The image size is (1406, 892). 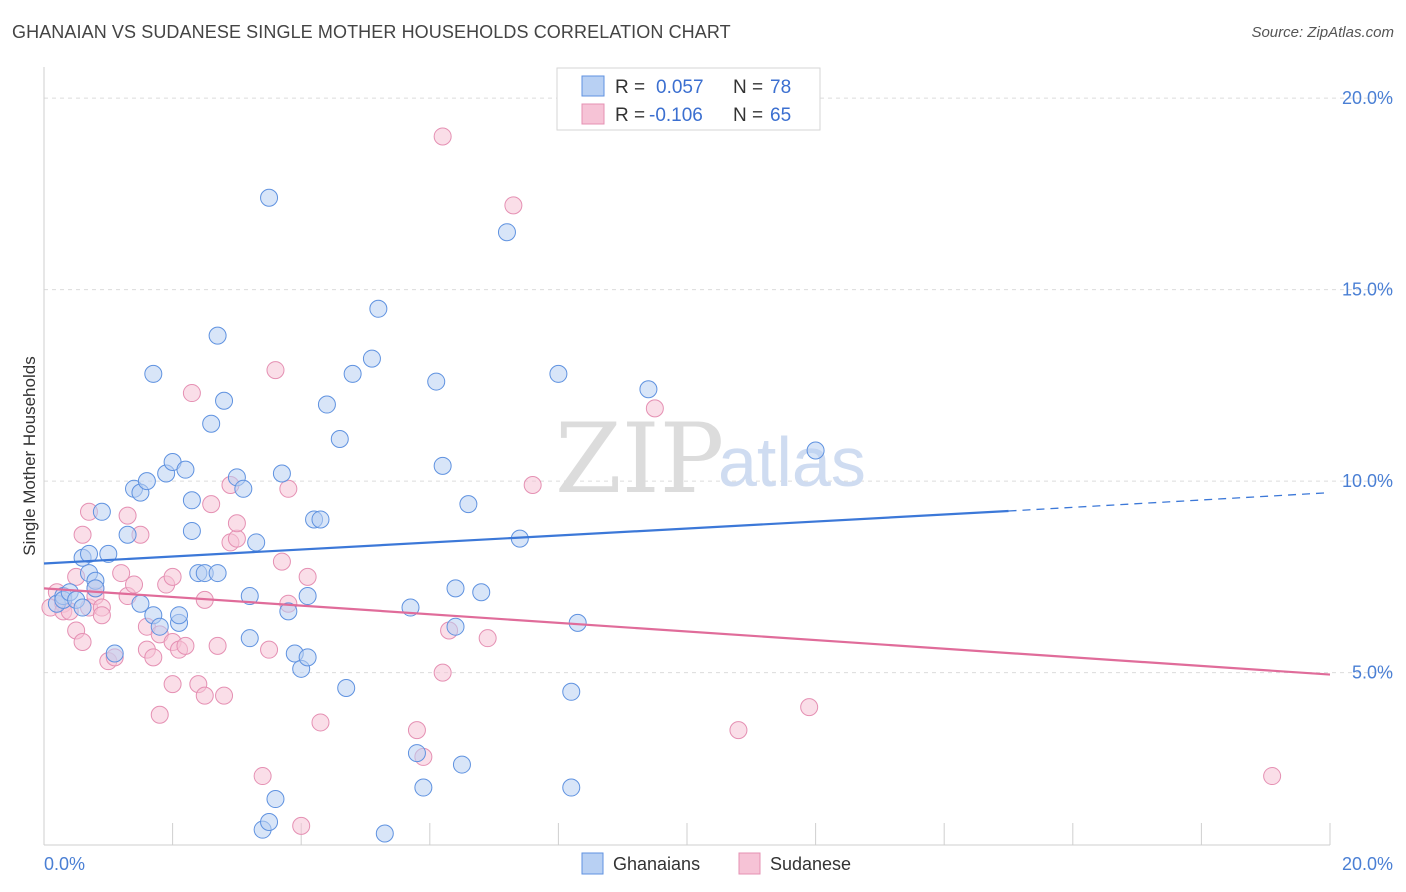 I want to click on legend-swatch-sudanese, so click(x=593, y=114).